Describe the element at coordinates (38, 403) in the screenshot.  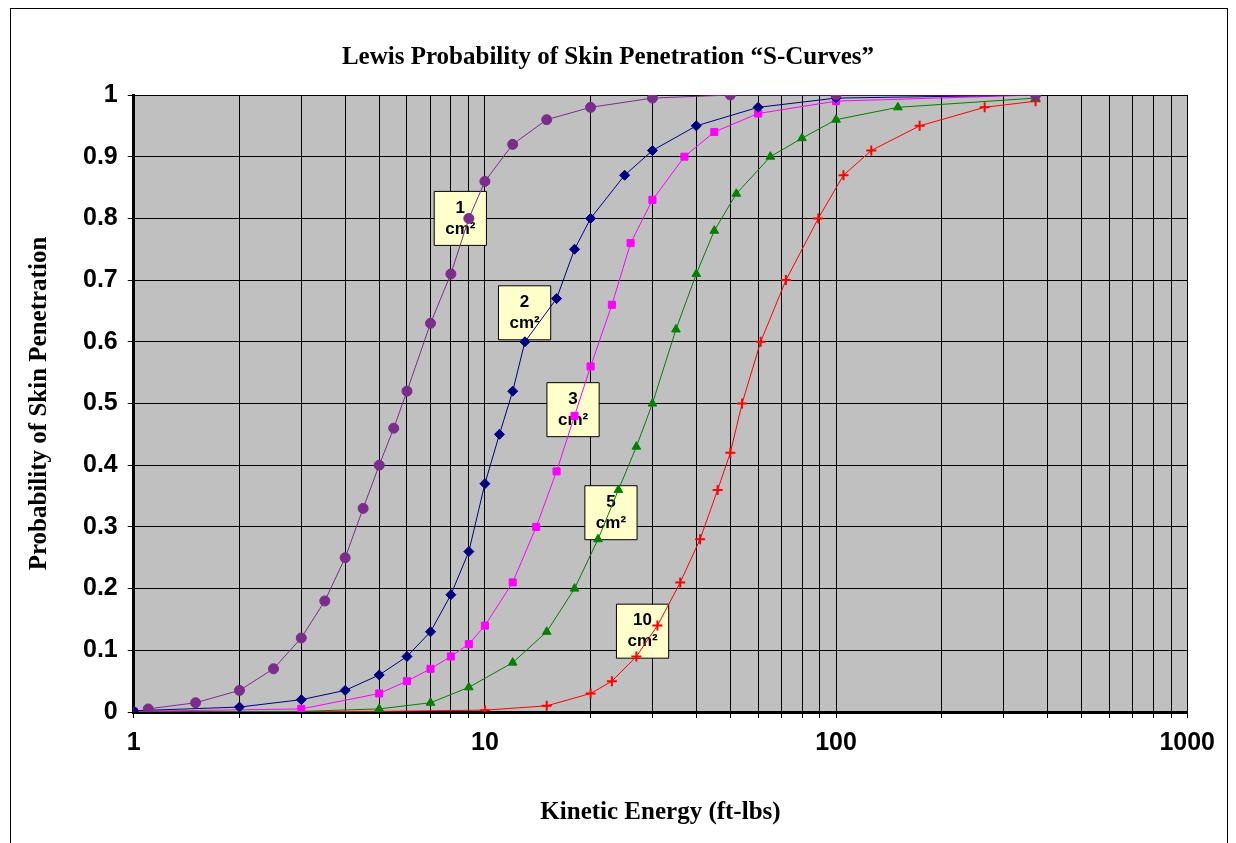
I see `y-axis-title: Probability of Skin Penetration` at that location.